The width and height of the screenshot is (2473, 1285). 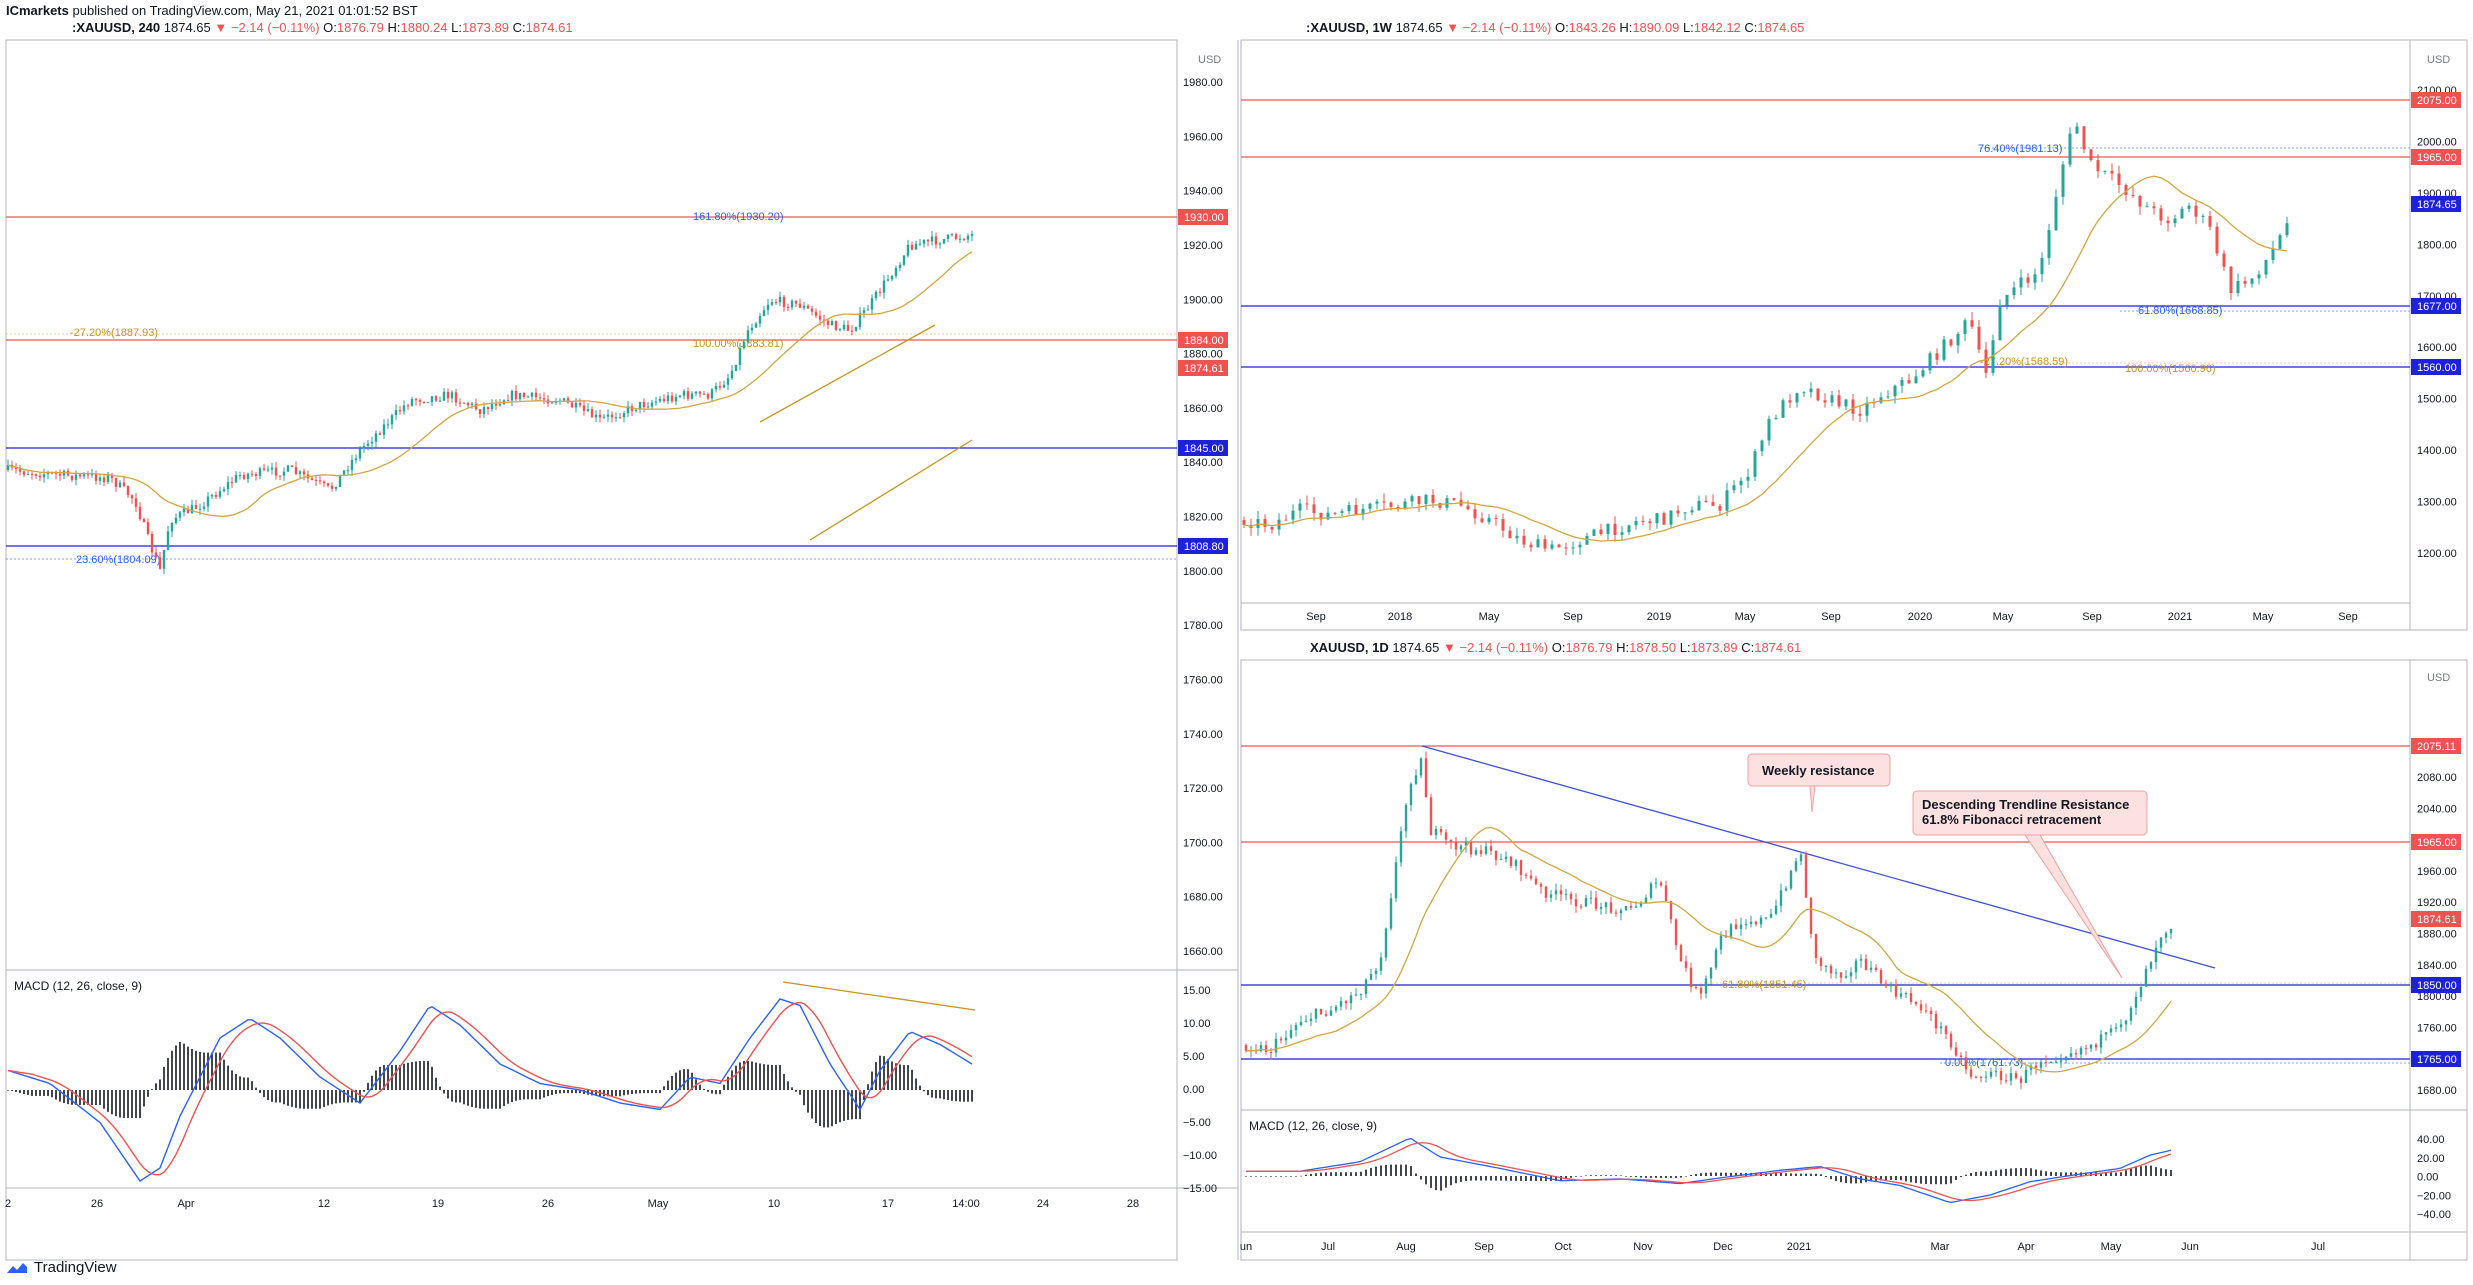 What do you see at coordinates (1714, 647) in the screenshot?
I see `low-value: 1873.89` at bounding box center [1714, 647].